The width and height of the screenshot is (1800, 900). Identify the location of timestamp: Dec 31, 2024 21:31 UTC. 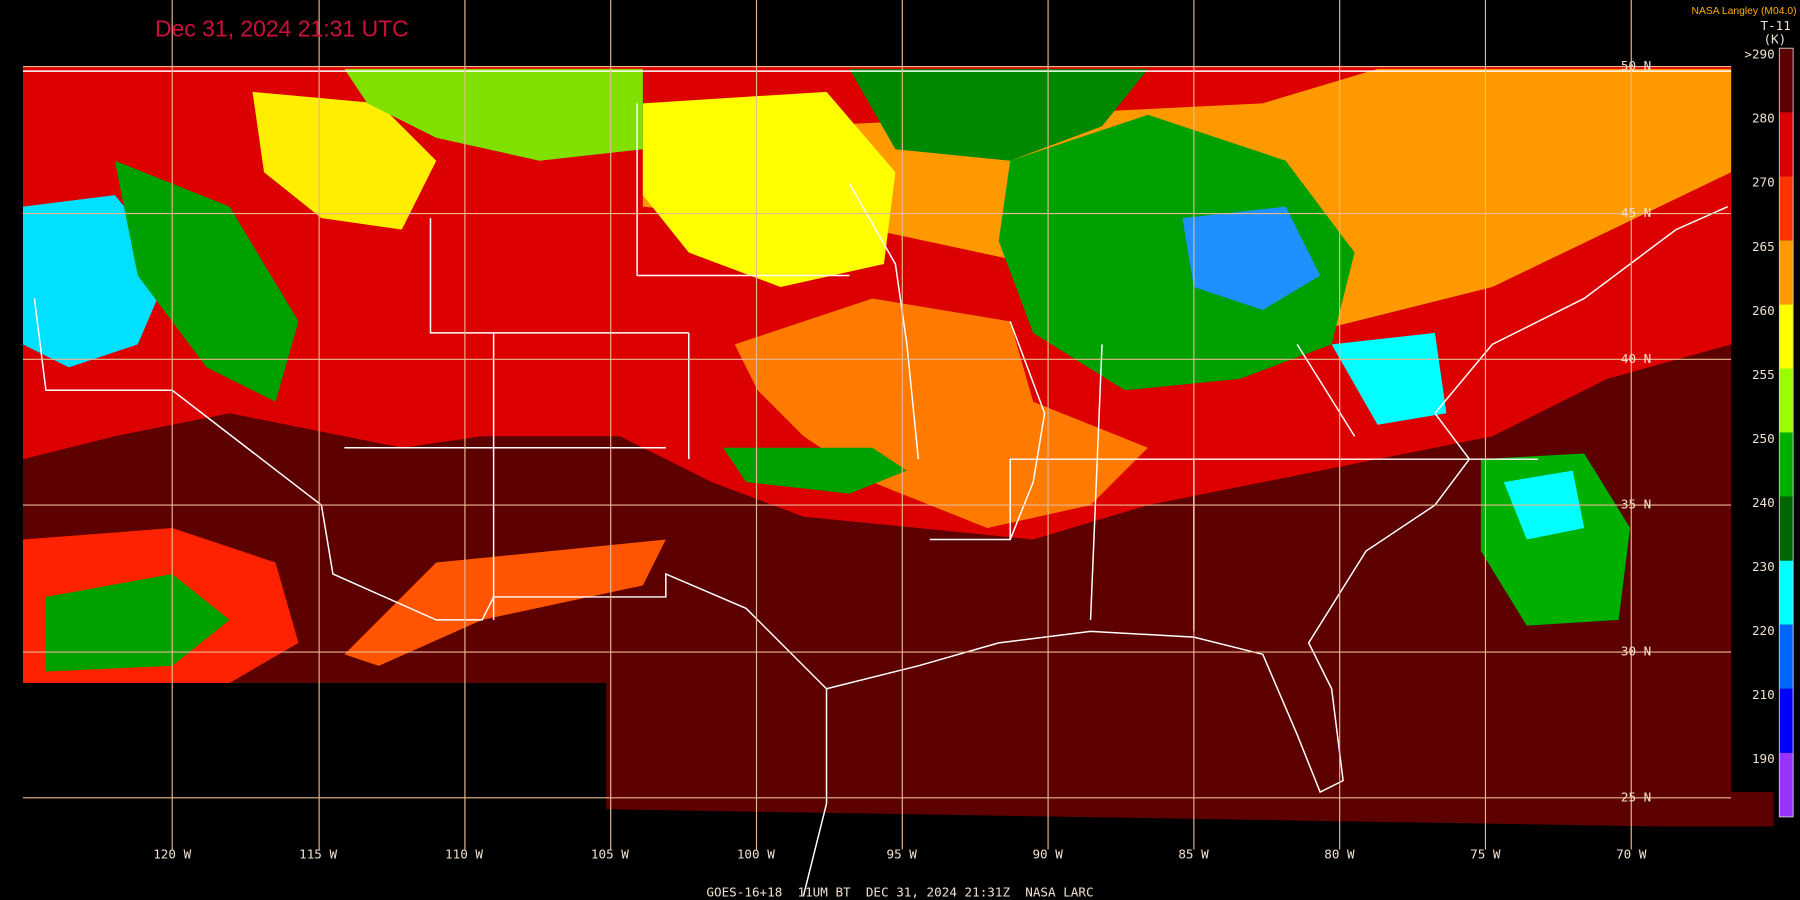
(282, 29).